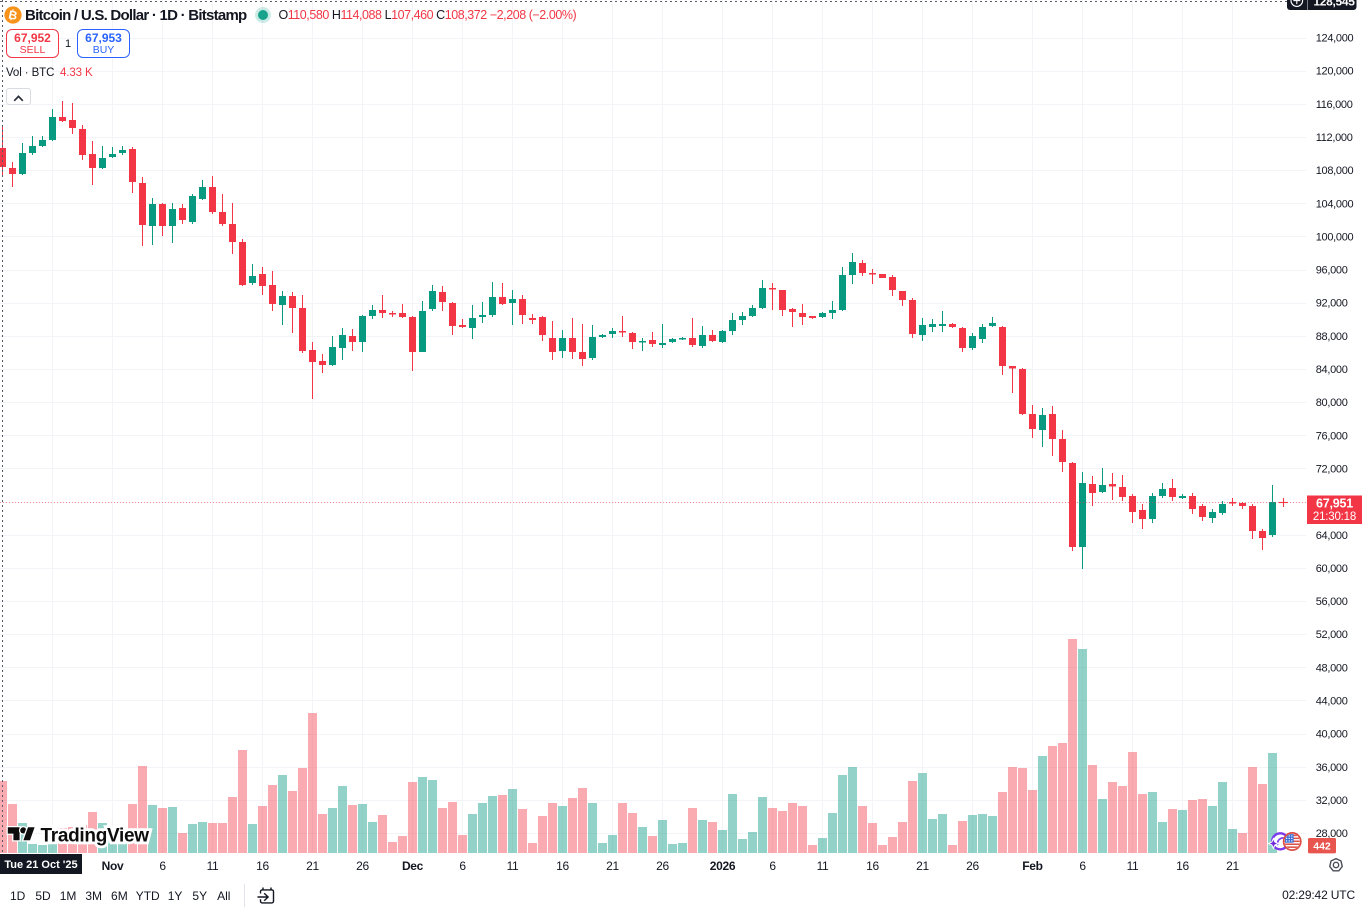 The width and height of the screenshot is (1365, 912). I want to click on svg-text: 72,000, so click(1332, 469).